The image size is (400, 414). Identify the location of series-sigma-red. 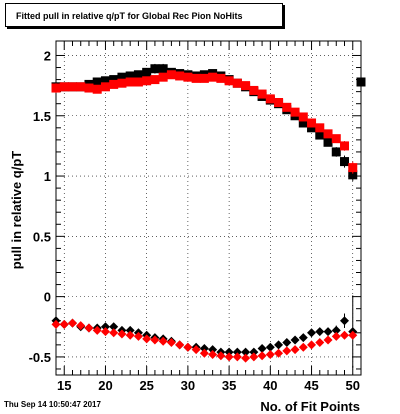
(204, 340).